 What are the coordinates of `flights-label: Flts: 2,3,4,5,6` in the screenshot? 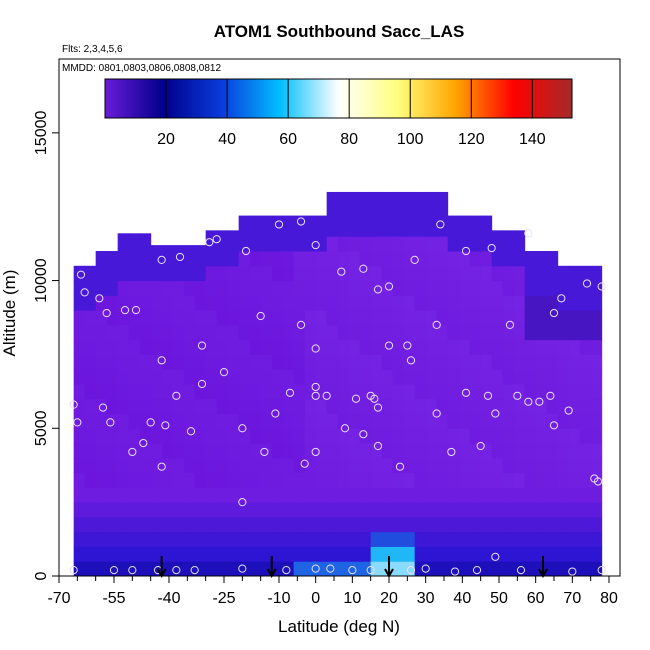 It's located at (92, 49).